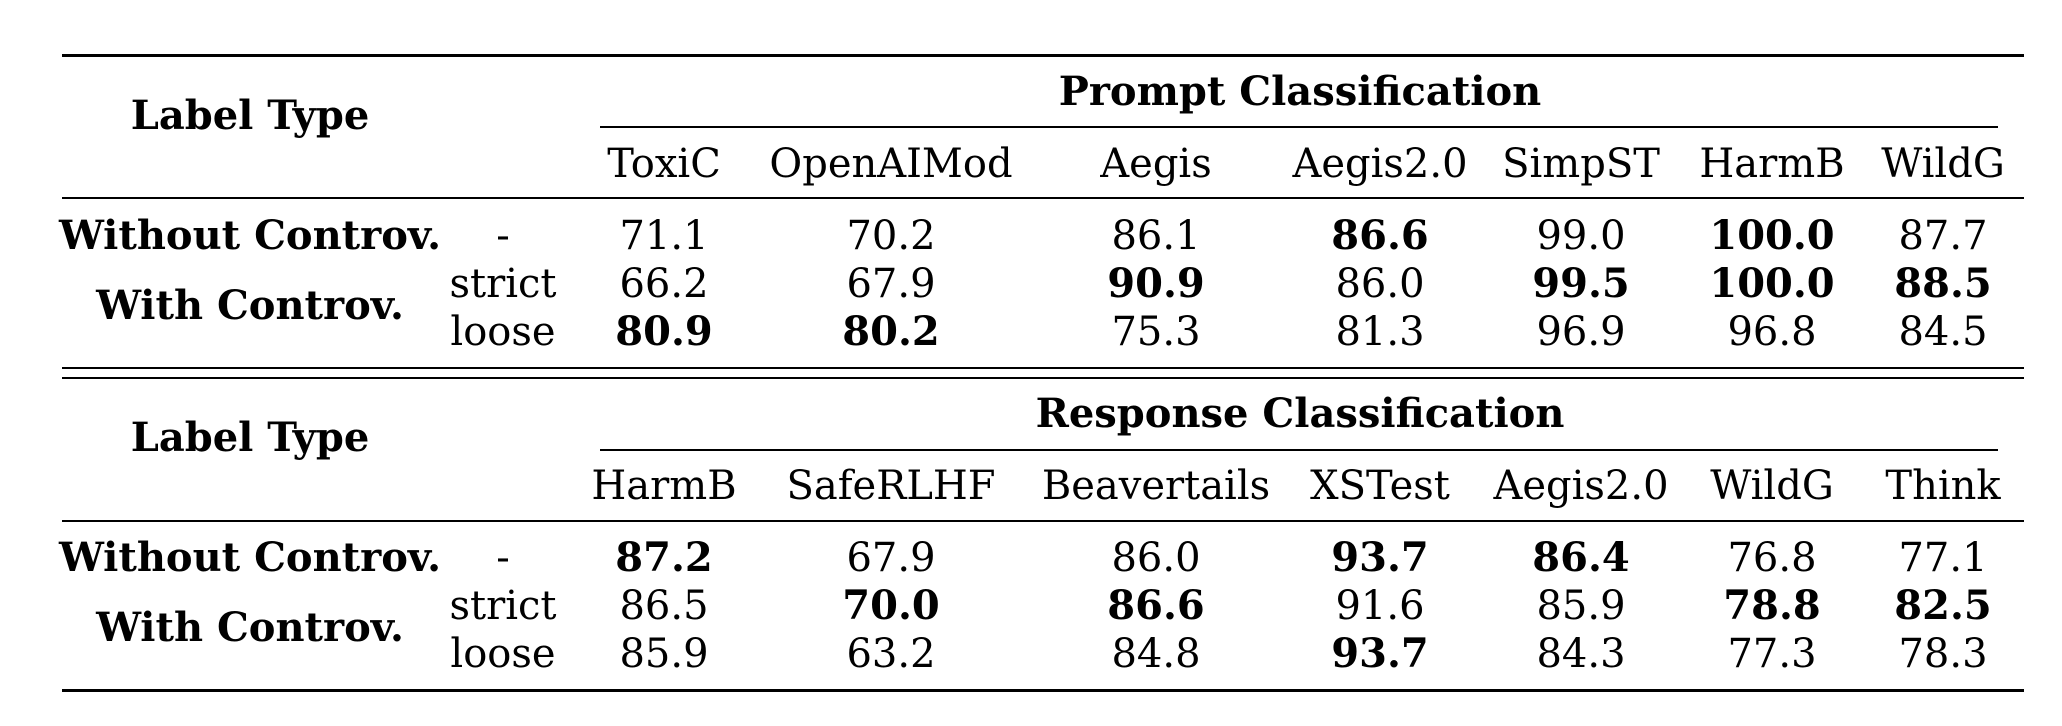 The height and width of the screenshot is (726, 2062). Describe the element at coordinates (1943, 605) in the screenshot. I see `table-cell: 82.5` at that location.